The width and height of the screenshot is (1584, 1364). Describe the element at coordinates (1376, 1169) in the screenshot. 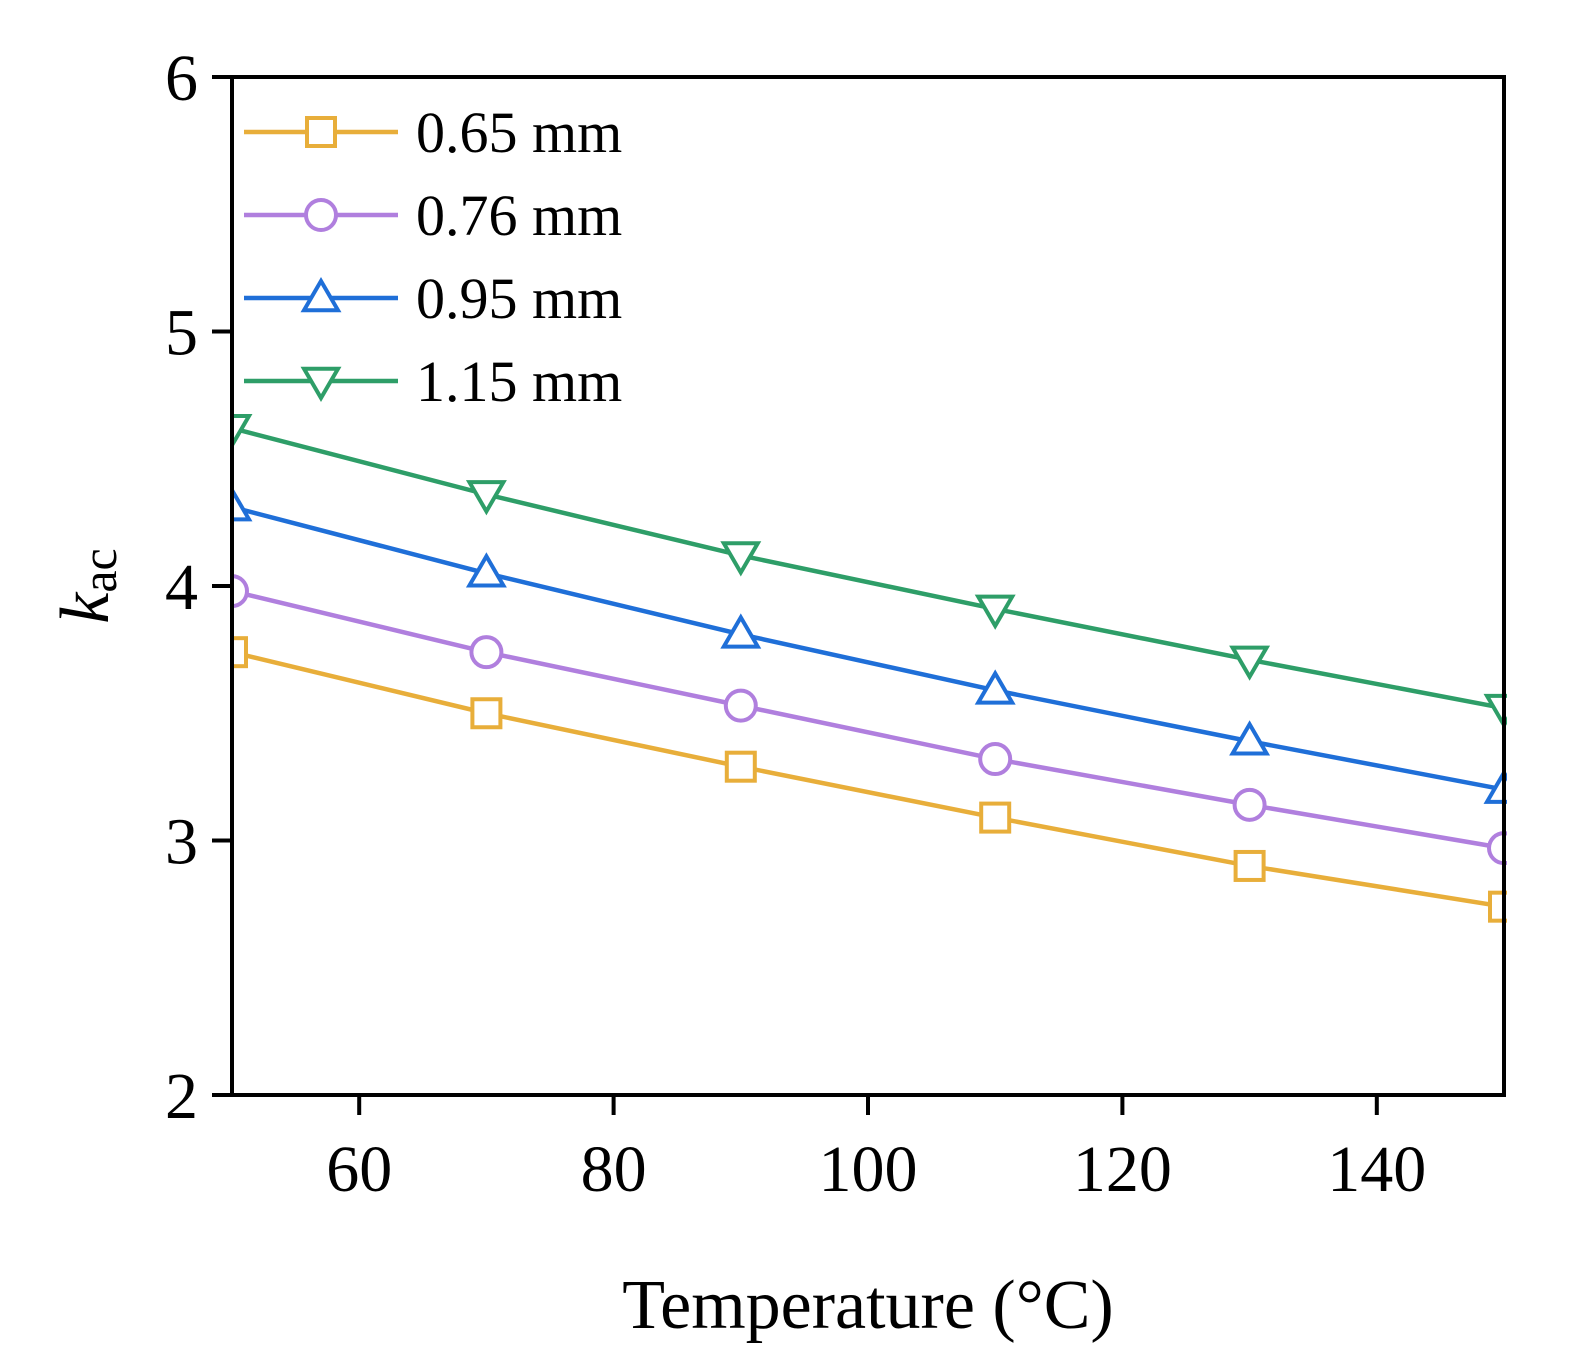

I see `x-tick-label: 140` at that location.